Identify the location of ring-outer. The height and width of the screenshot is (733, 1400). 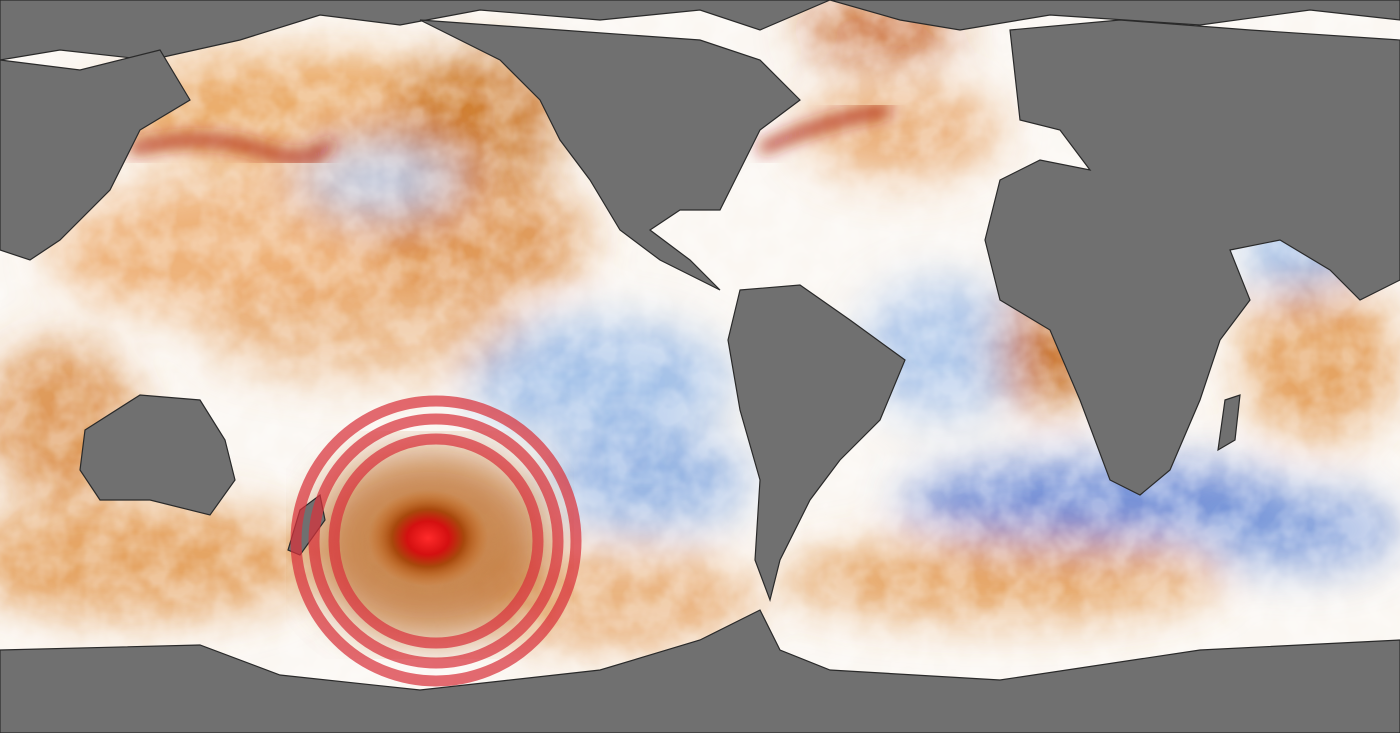
(436, 541).